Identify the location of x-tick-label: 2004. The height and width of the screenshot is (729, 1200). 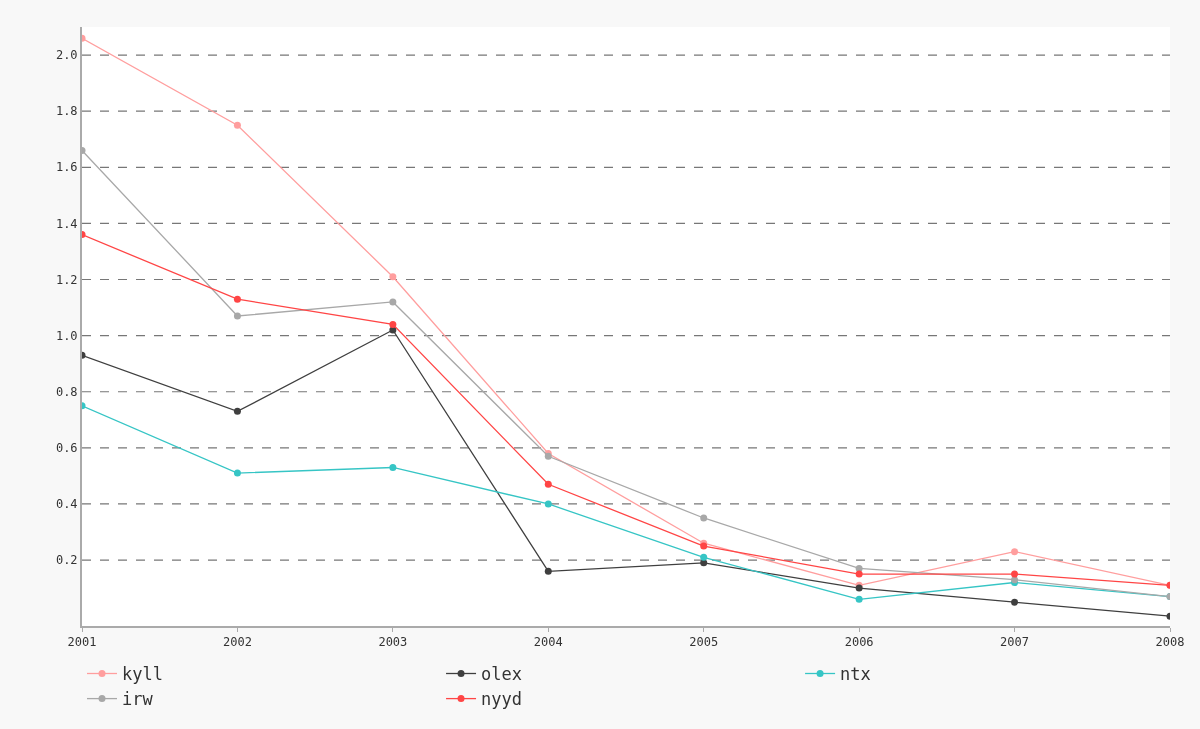
(548, 642).